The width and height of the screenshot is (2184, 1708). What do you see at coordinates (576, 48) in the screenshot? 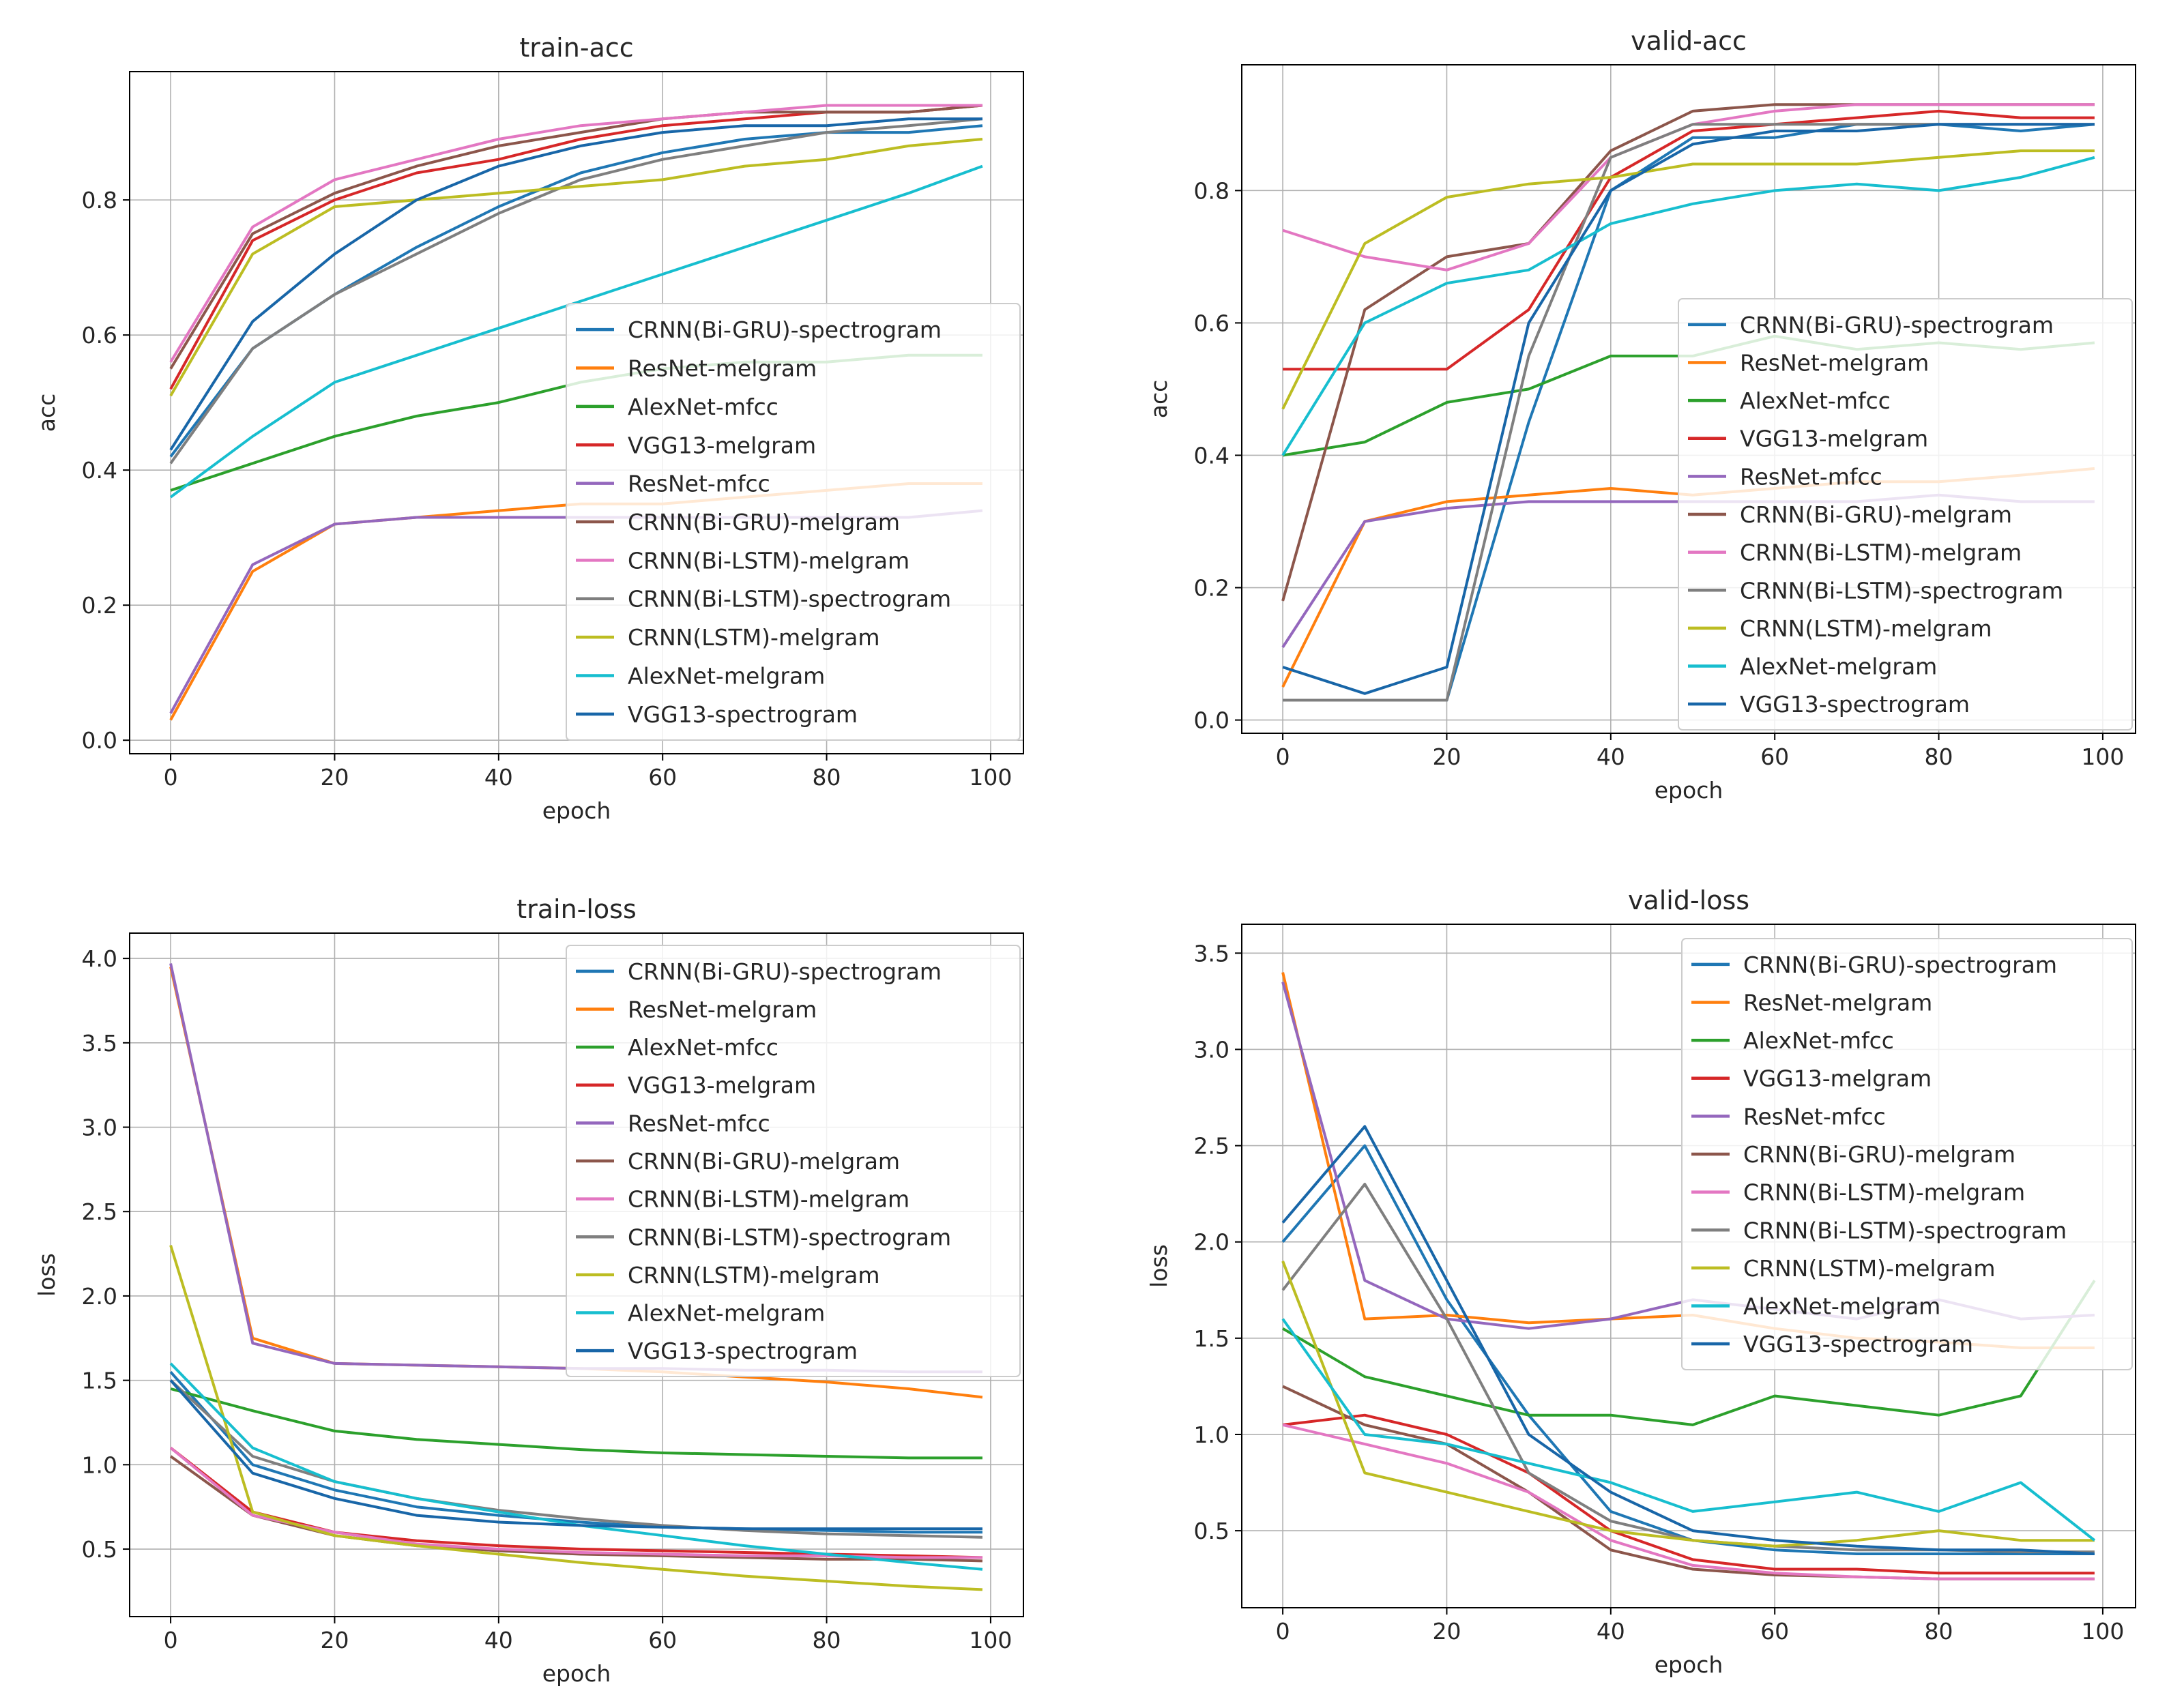
I see `chart-title: train-acc` at bounding box center [576, 48].